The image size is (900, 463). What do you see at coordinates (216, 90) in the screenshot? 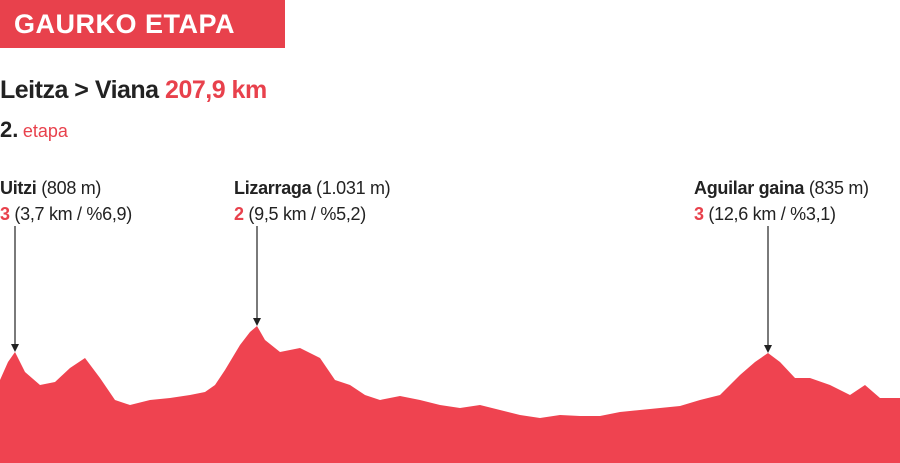
I see `distance: 207,9 km` at bounding box center [216, 90].